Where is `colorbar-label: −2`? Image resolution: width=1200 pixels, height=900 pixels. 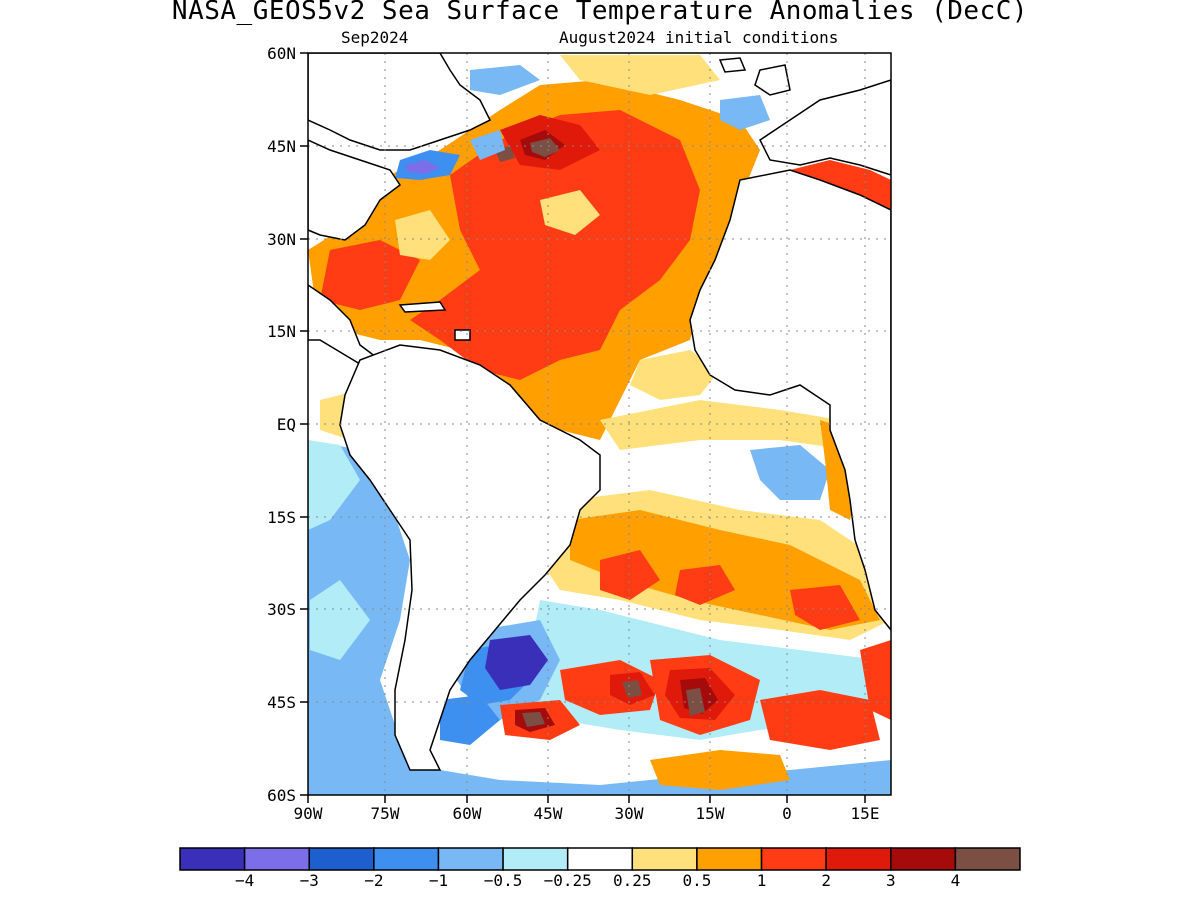
colorbar-label: −2 is located at coordinates (373, 880).